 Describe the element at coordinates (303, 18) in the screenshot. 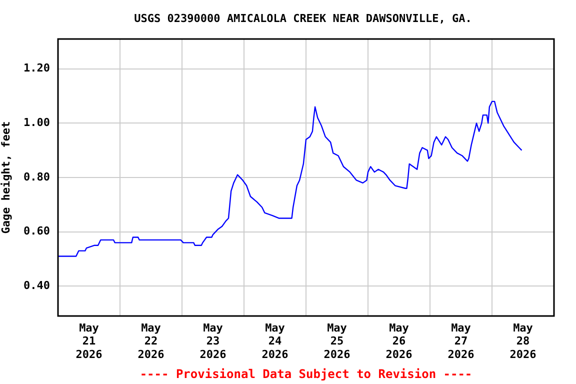

I see `chart-title: USGS 02390000 AMICALOLA CREEK NEAR DAWSONVILLE, GA.` at that location.